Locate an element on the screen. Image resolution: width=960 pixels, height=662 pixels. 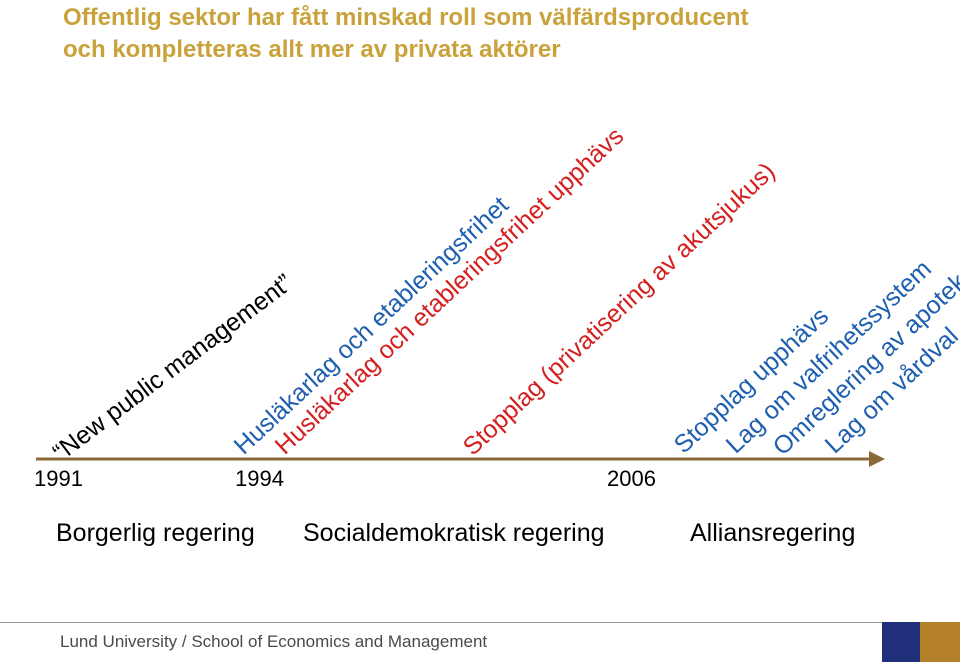
year-1994: 1994 is located at coordinates (259, 478).